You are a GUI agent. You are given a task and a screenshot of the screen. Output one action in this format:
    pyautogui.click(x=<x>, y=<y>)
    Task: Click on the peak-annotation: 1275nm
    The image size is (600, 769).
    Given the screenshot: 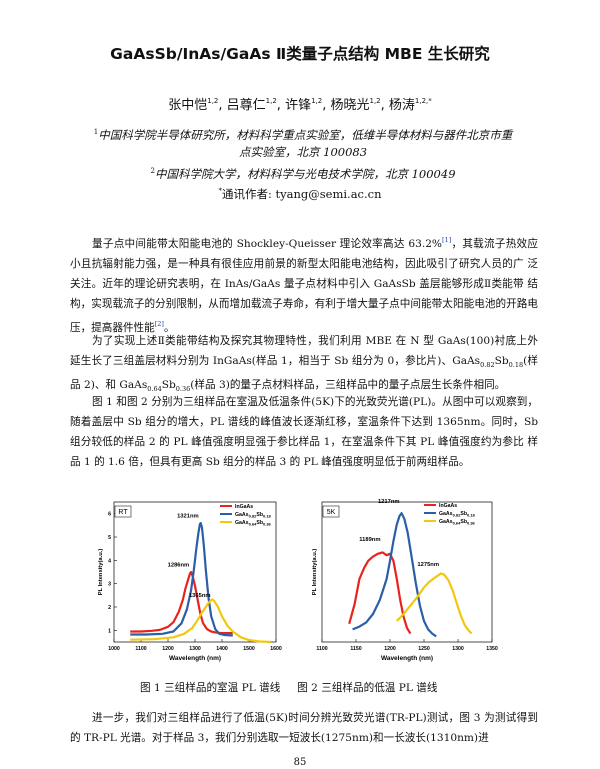 What is the action you would take?
    pyautogui.click(x=428, y=565)
    